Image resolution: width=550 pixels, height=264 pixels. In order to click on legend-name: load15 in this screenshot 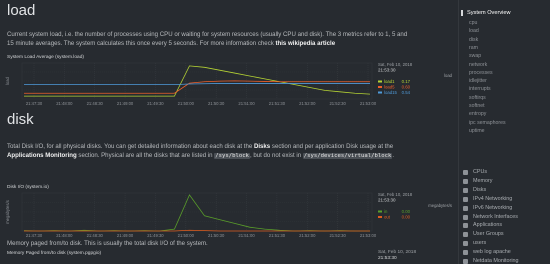, I will do `click(391, 92)`.